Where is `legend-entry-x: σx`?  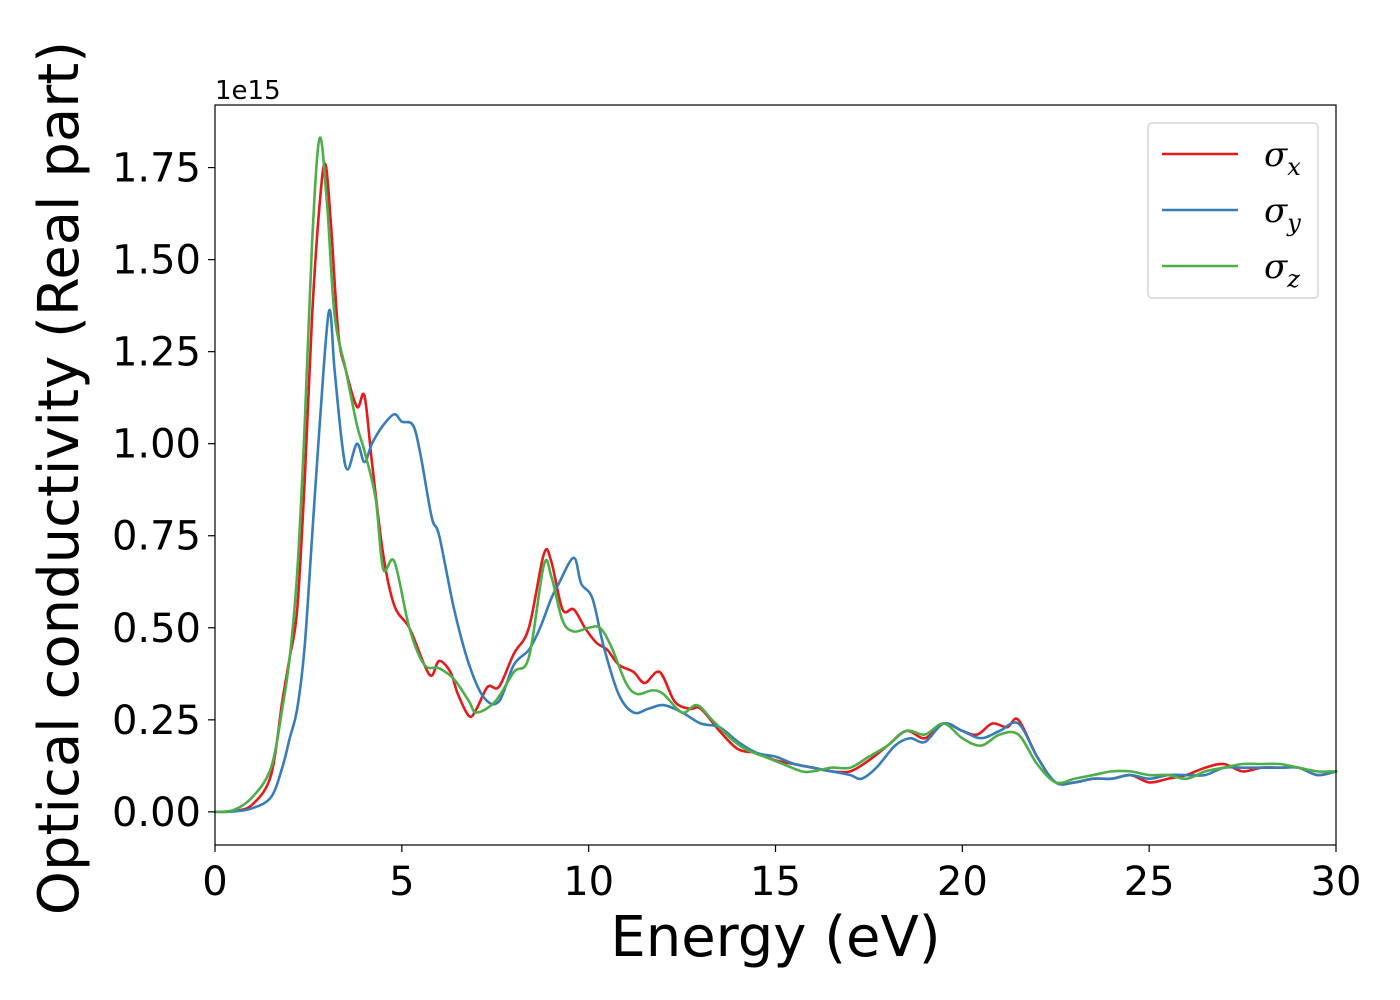
legend-entry-x: σx is located at coordinates (1282, 158).